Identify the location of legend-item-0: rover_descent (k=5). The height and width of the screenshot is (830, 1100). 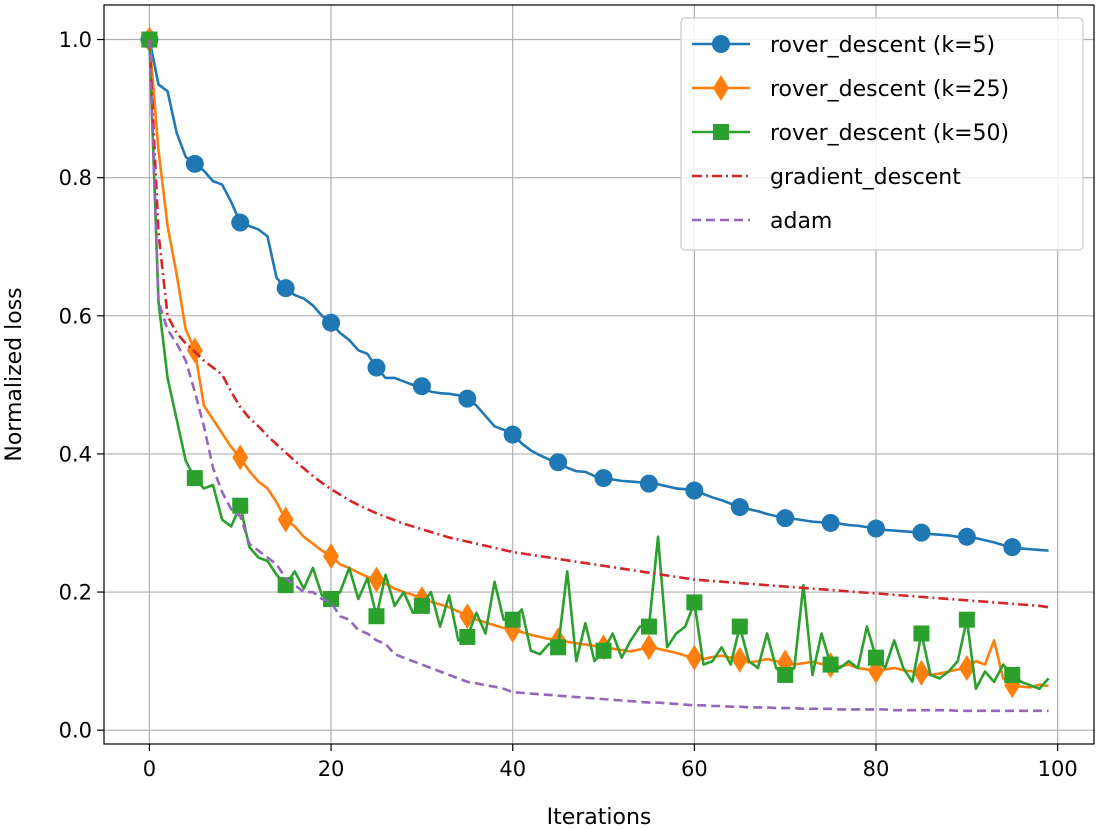
(843, 45).